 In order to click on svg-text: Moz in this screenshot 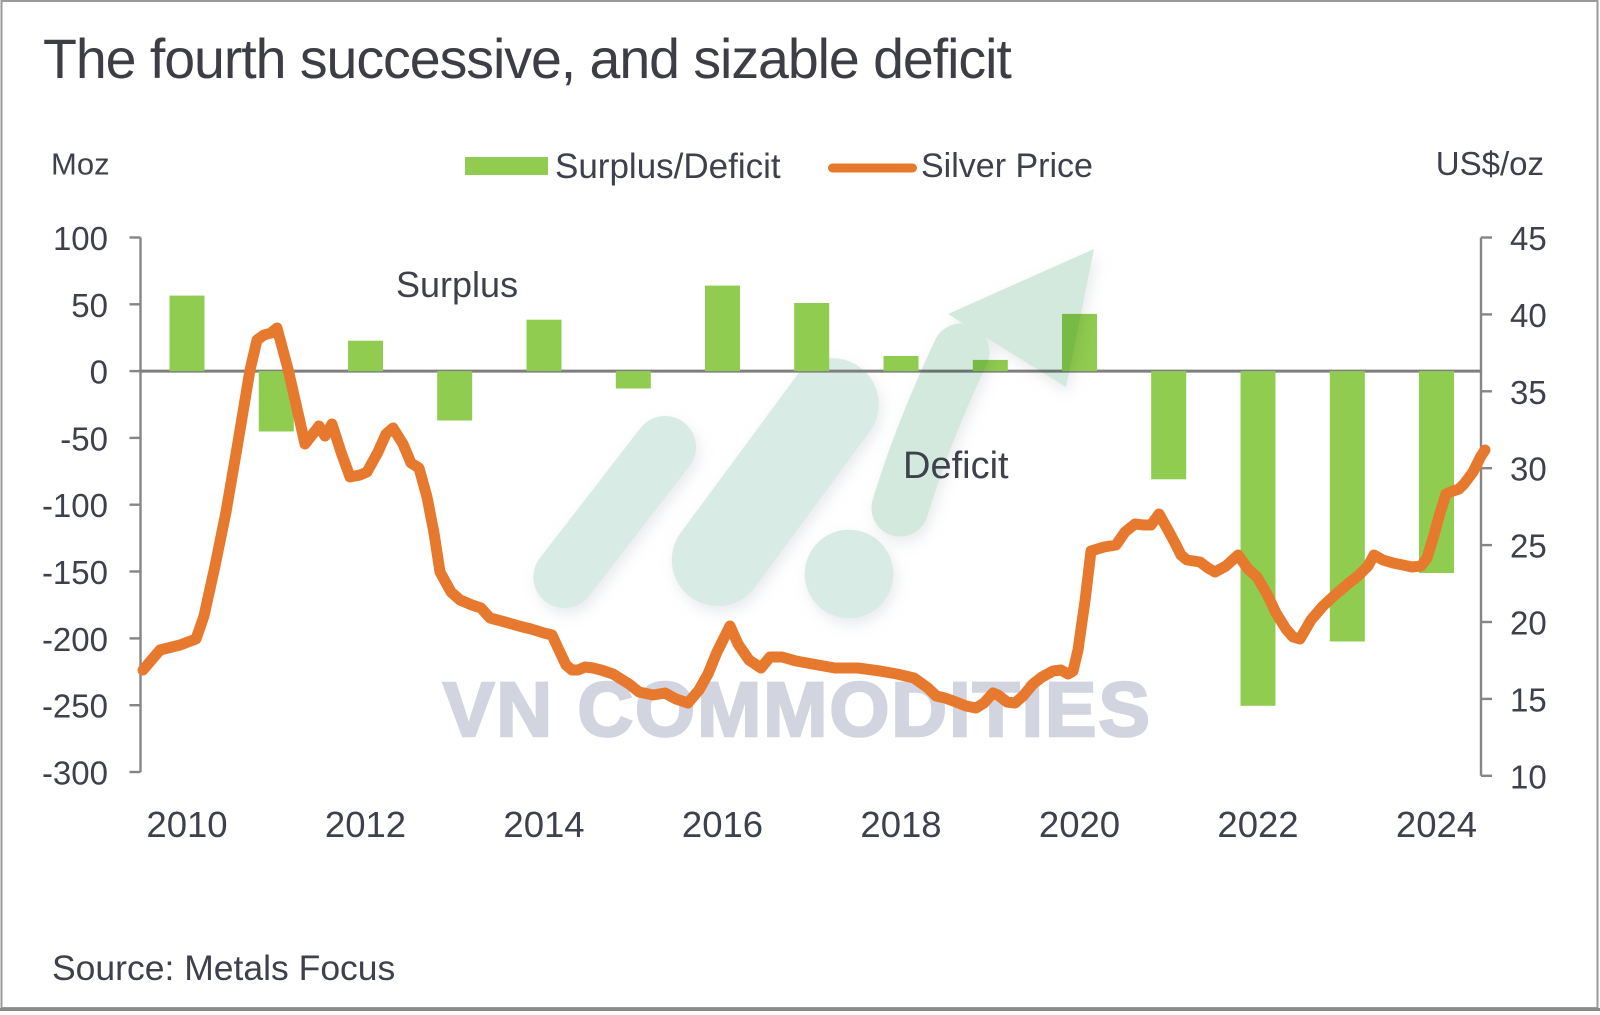, I will do `click(80, 164)`.